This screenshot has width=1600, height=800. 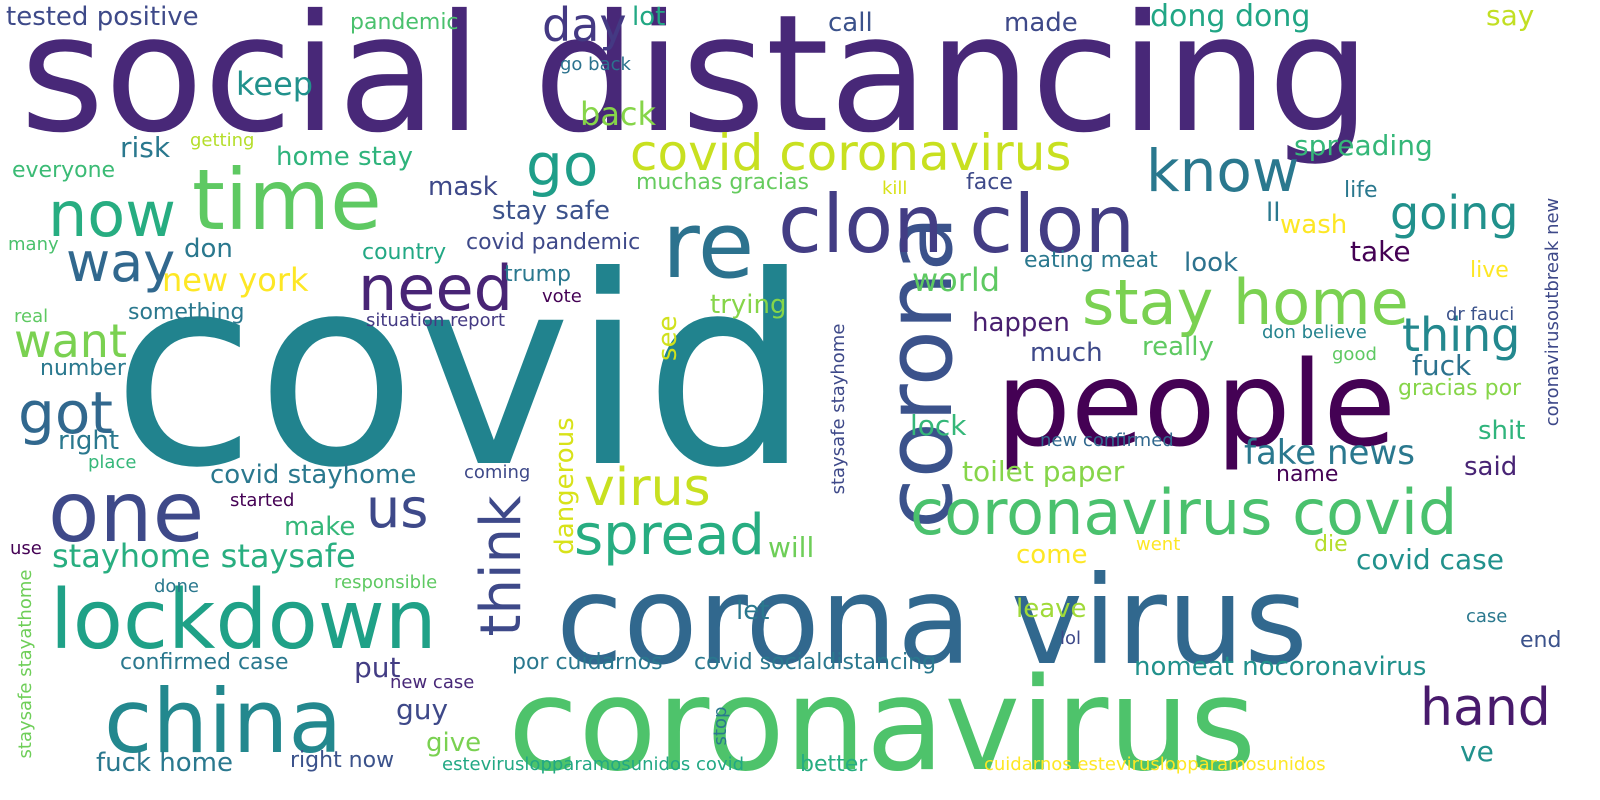 I want to click on word-covid-socialdistancing: covid socialdistancing, so click(x=815, y=662).